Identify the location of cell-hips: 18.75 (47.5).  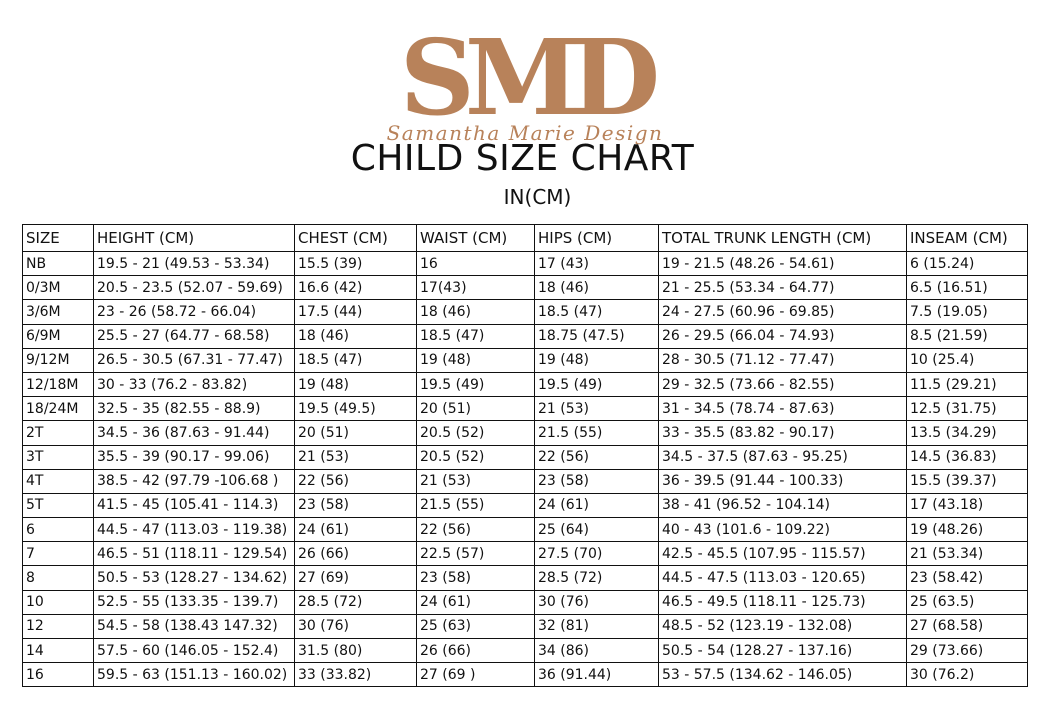
(596, 336).